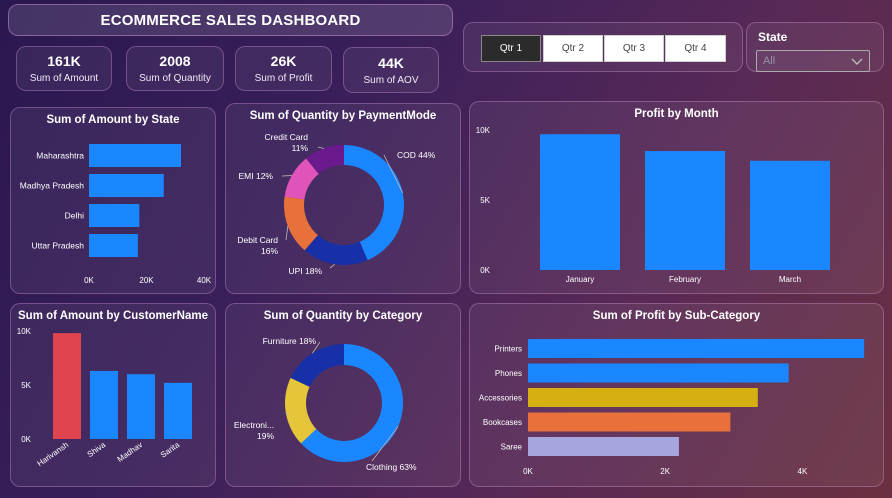 This screenshot has height=498, width=892. I want to click on category-label: January, so click(580, 279).